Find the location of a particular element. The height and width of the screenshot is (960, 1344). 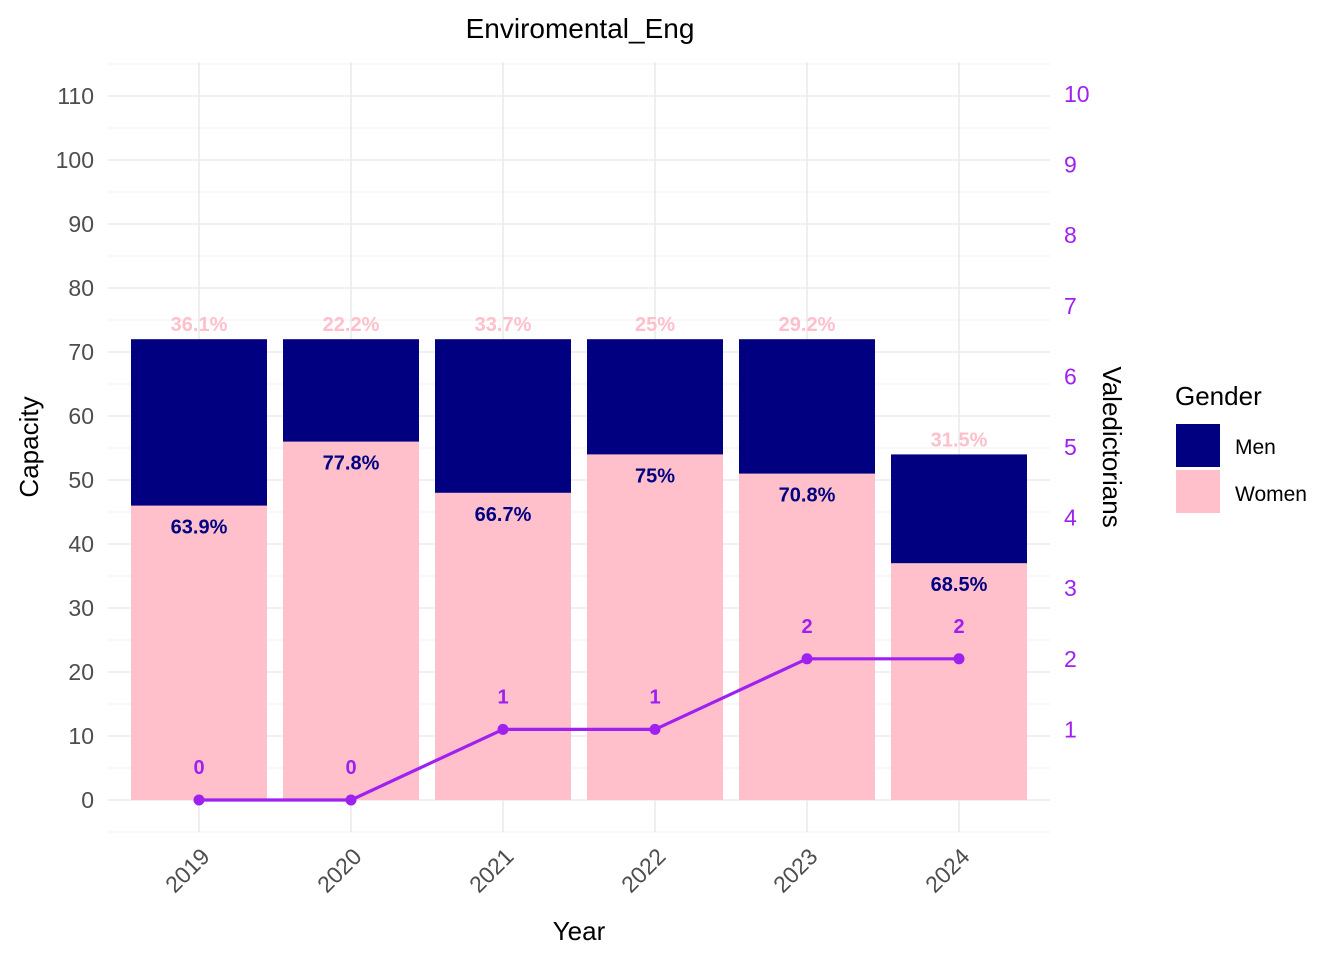

y2-axis-title: Valedictorians is located at coordinates (1112, 446).